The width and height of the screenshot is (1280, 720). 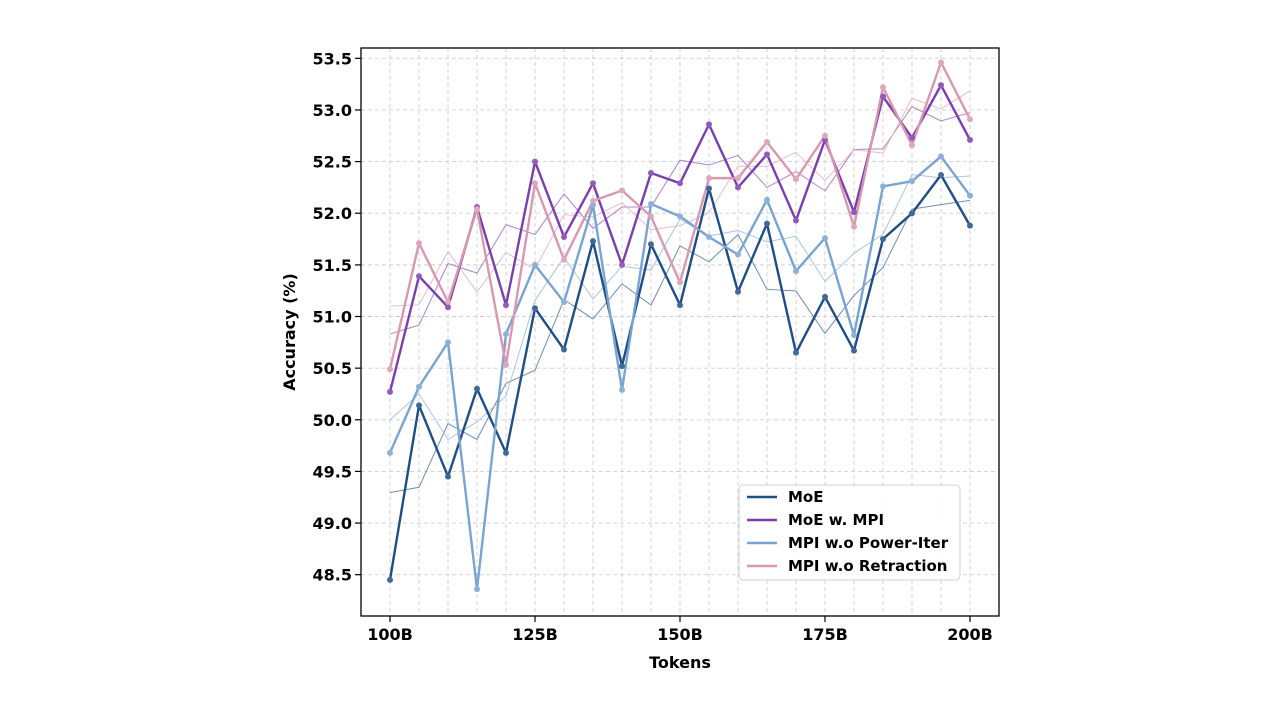 What do you see at coordinates (680, 198) in the screenshot?
I see `mpi-w-o-retraction-trend-line` at bounding box center [680, 198].